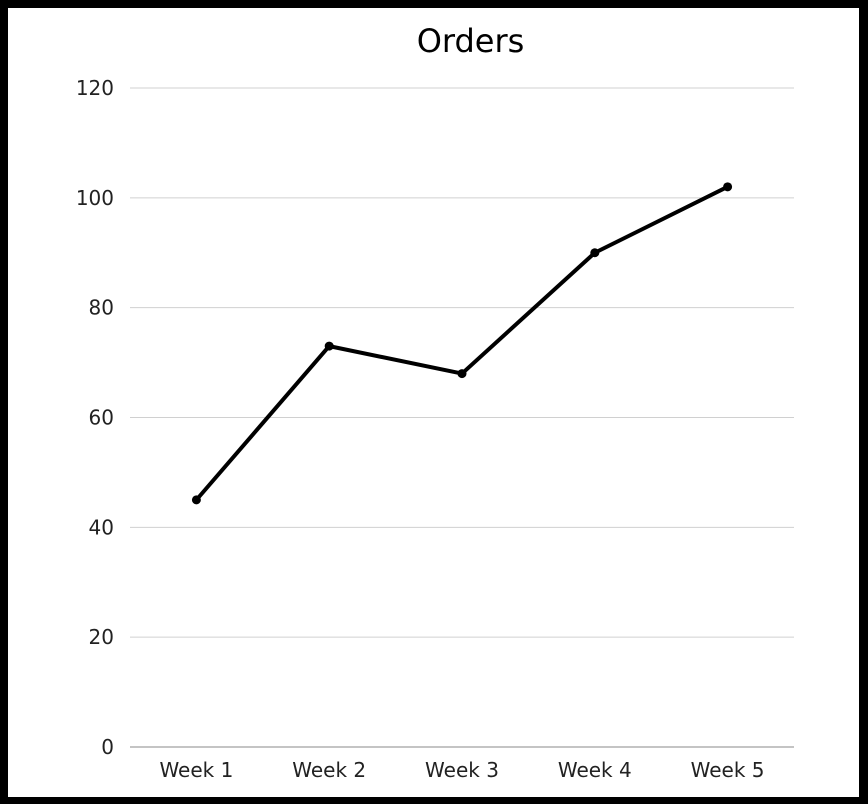  I want to click on y-tick-label: 40, so click(101, 527).